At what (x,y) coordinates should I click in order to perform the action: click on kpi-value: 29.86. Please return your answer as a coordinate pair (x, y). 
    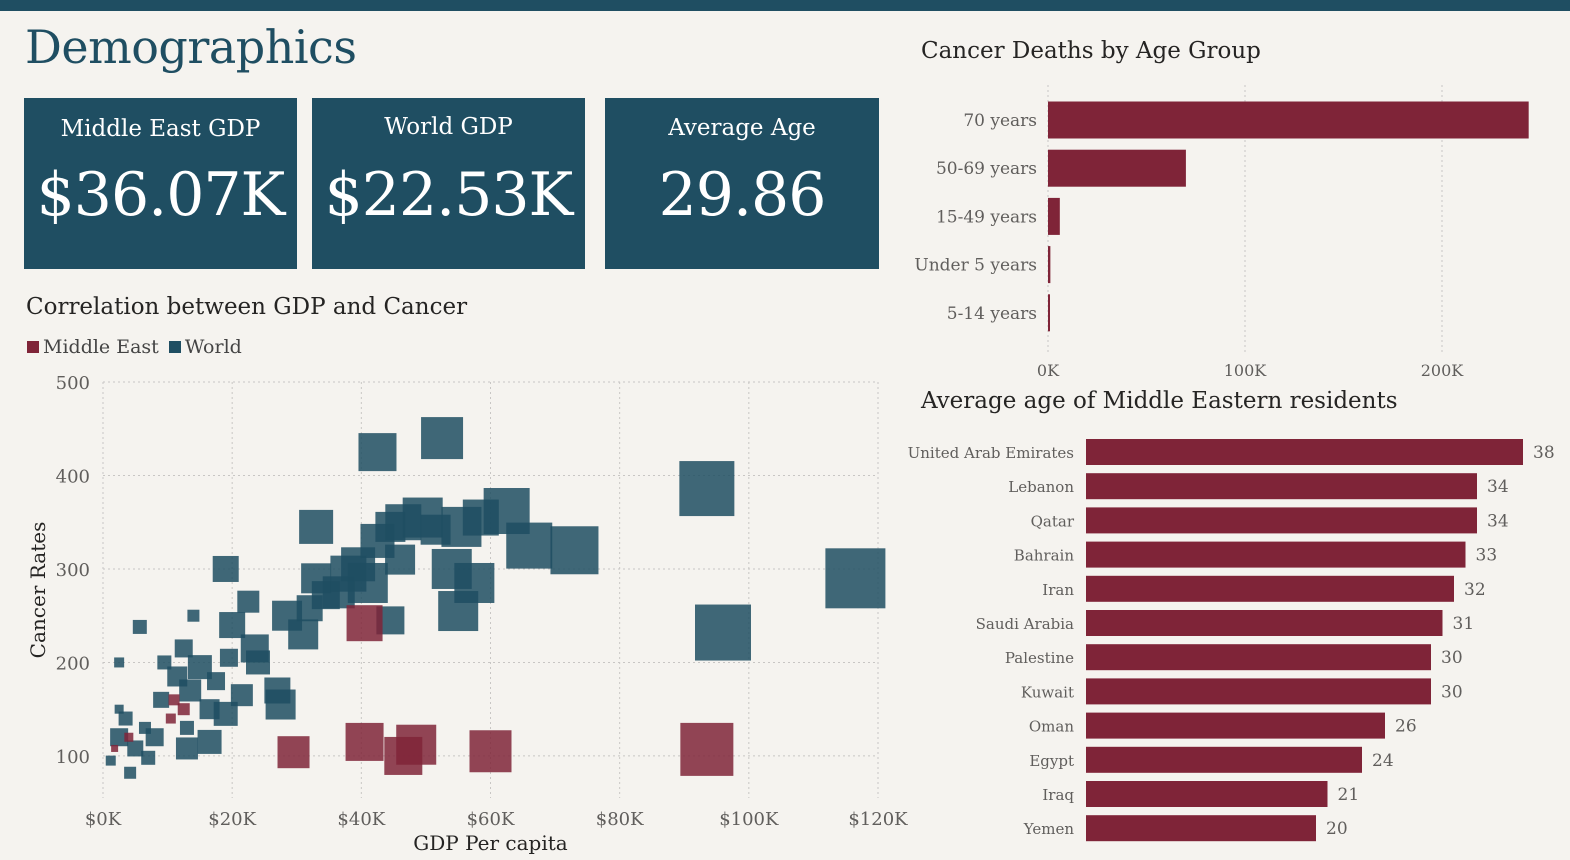
    Looking at the image, I should click on (742, 195).